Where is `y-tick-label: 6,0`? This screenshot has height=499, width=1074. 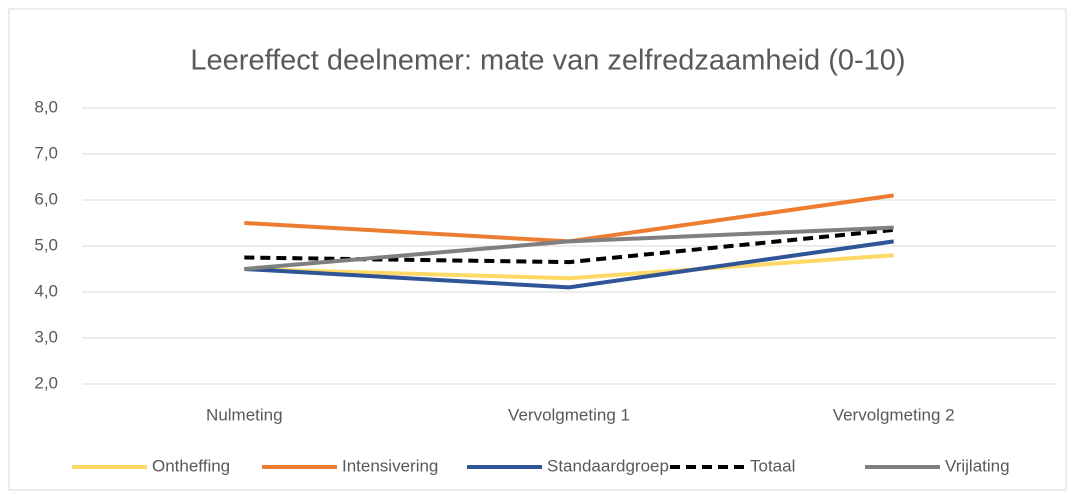
y-tick-label: 6,0 is located at coordinates (46, 198).